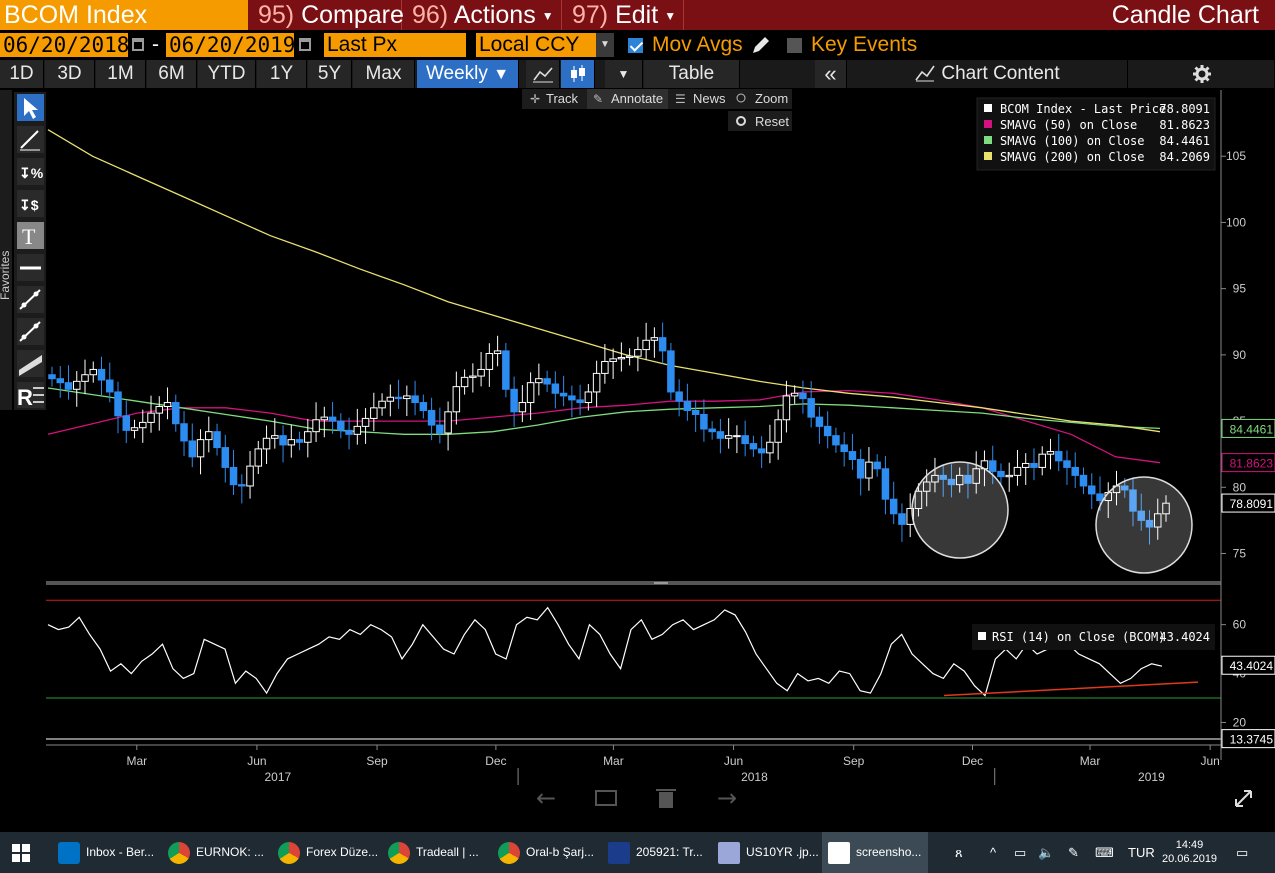 This screenshot has width=1275, height=873. What do you see at coordinates (546, 798) in the screenshot?
I see `arrow-left-icon: ←` at bounding box center [546, 798].